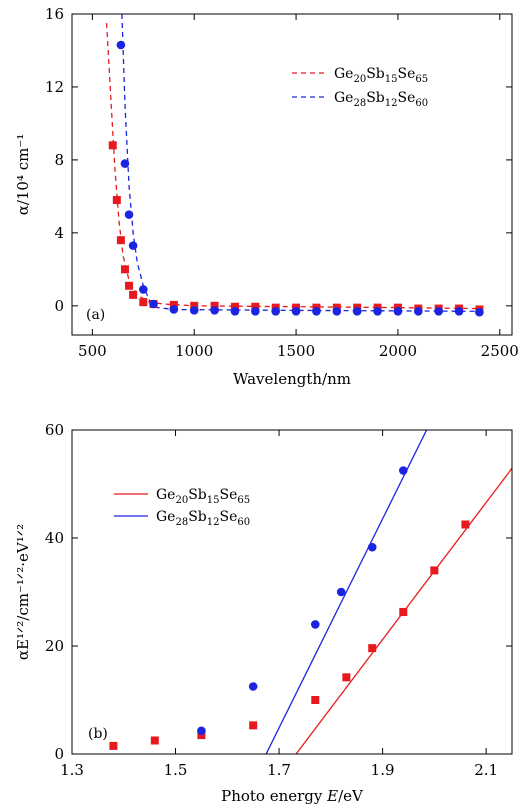 Image resolution: width=523 pixels, height=812 pixels. I want to click on y-tick-label: 8, so click(59, 160).